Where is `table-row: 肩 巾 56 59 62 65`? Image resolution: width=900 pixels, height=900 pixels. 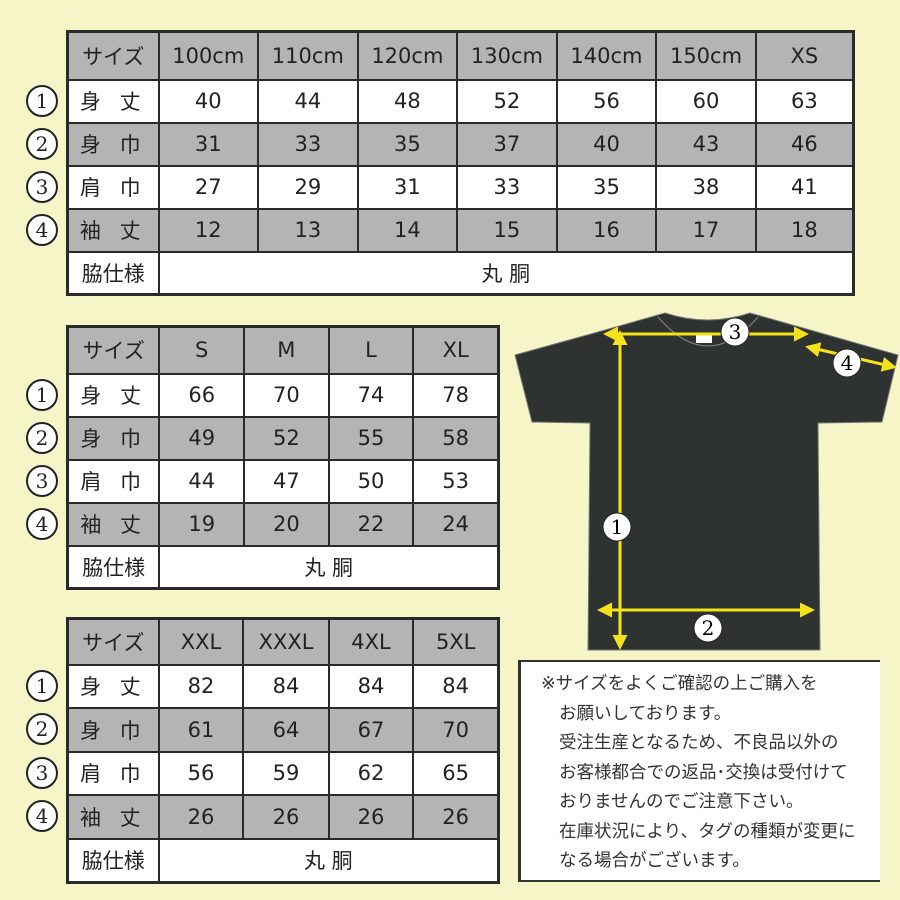
table-row: 肩 巾 56 59 62 65 is located at coordinates (283, 773).